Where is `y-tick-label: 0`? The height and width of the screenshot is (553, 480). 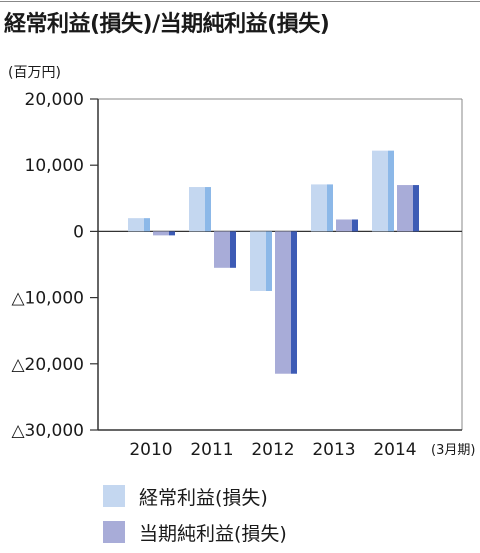
y-tick-label: 0 is located at coordinates (78, 232).